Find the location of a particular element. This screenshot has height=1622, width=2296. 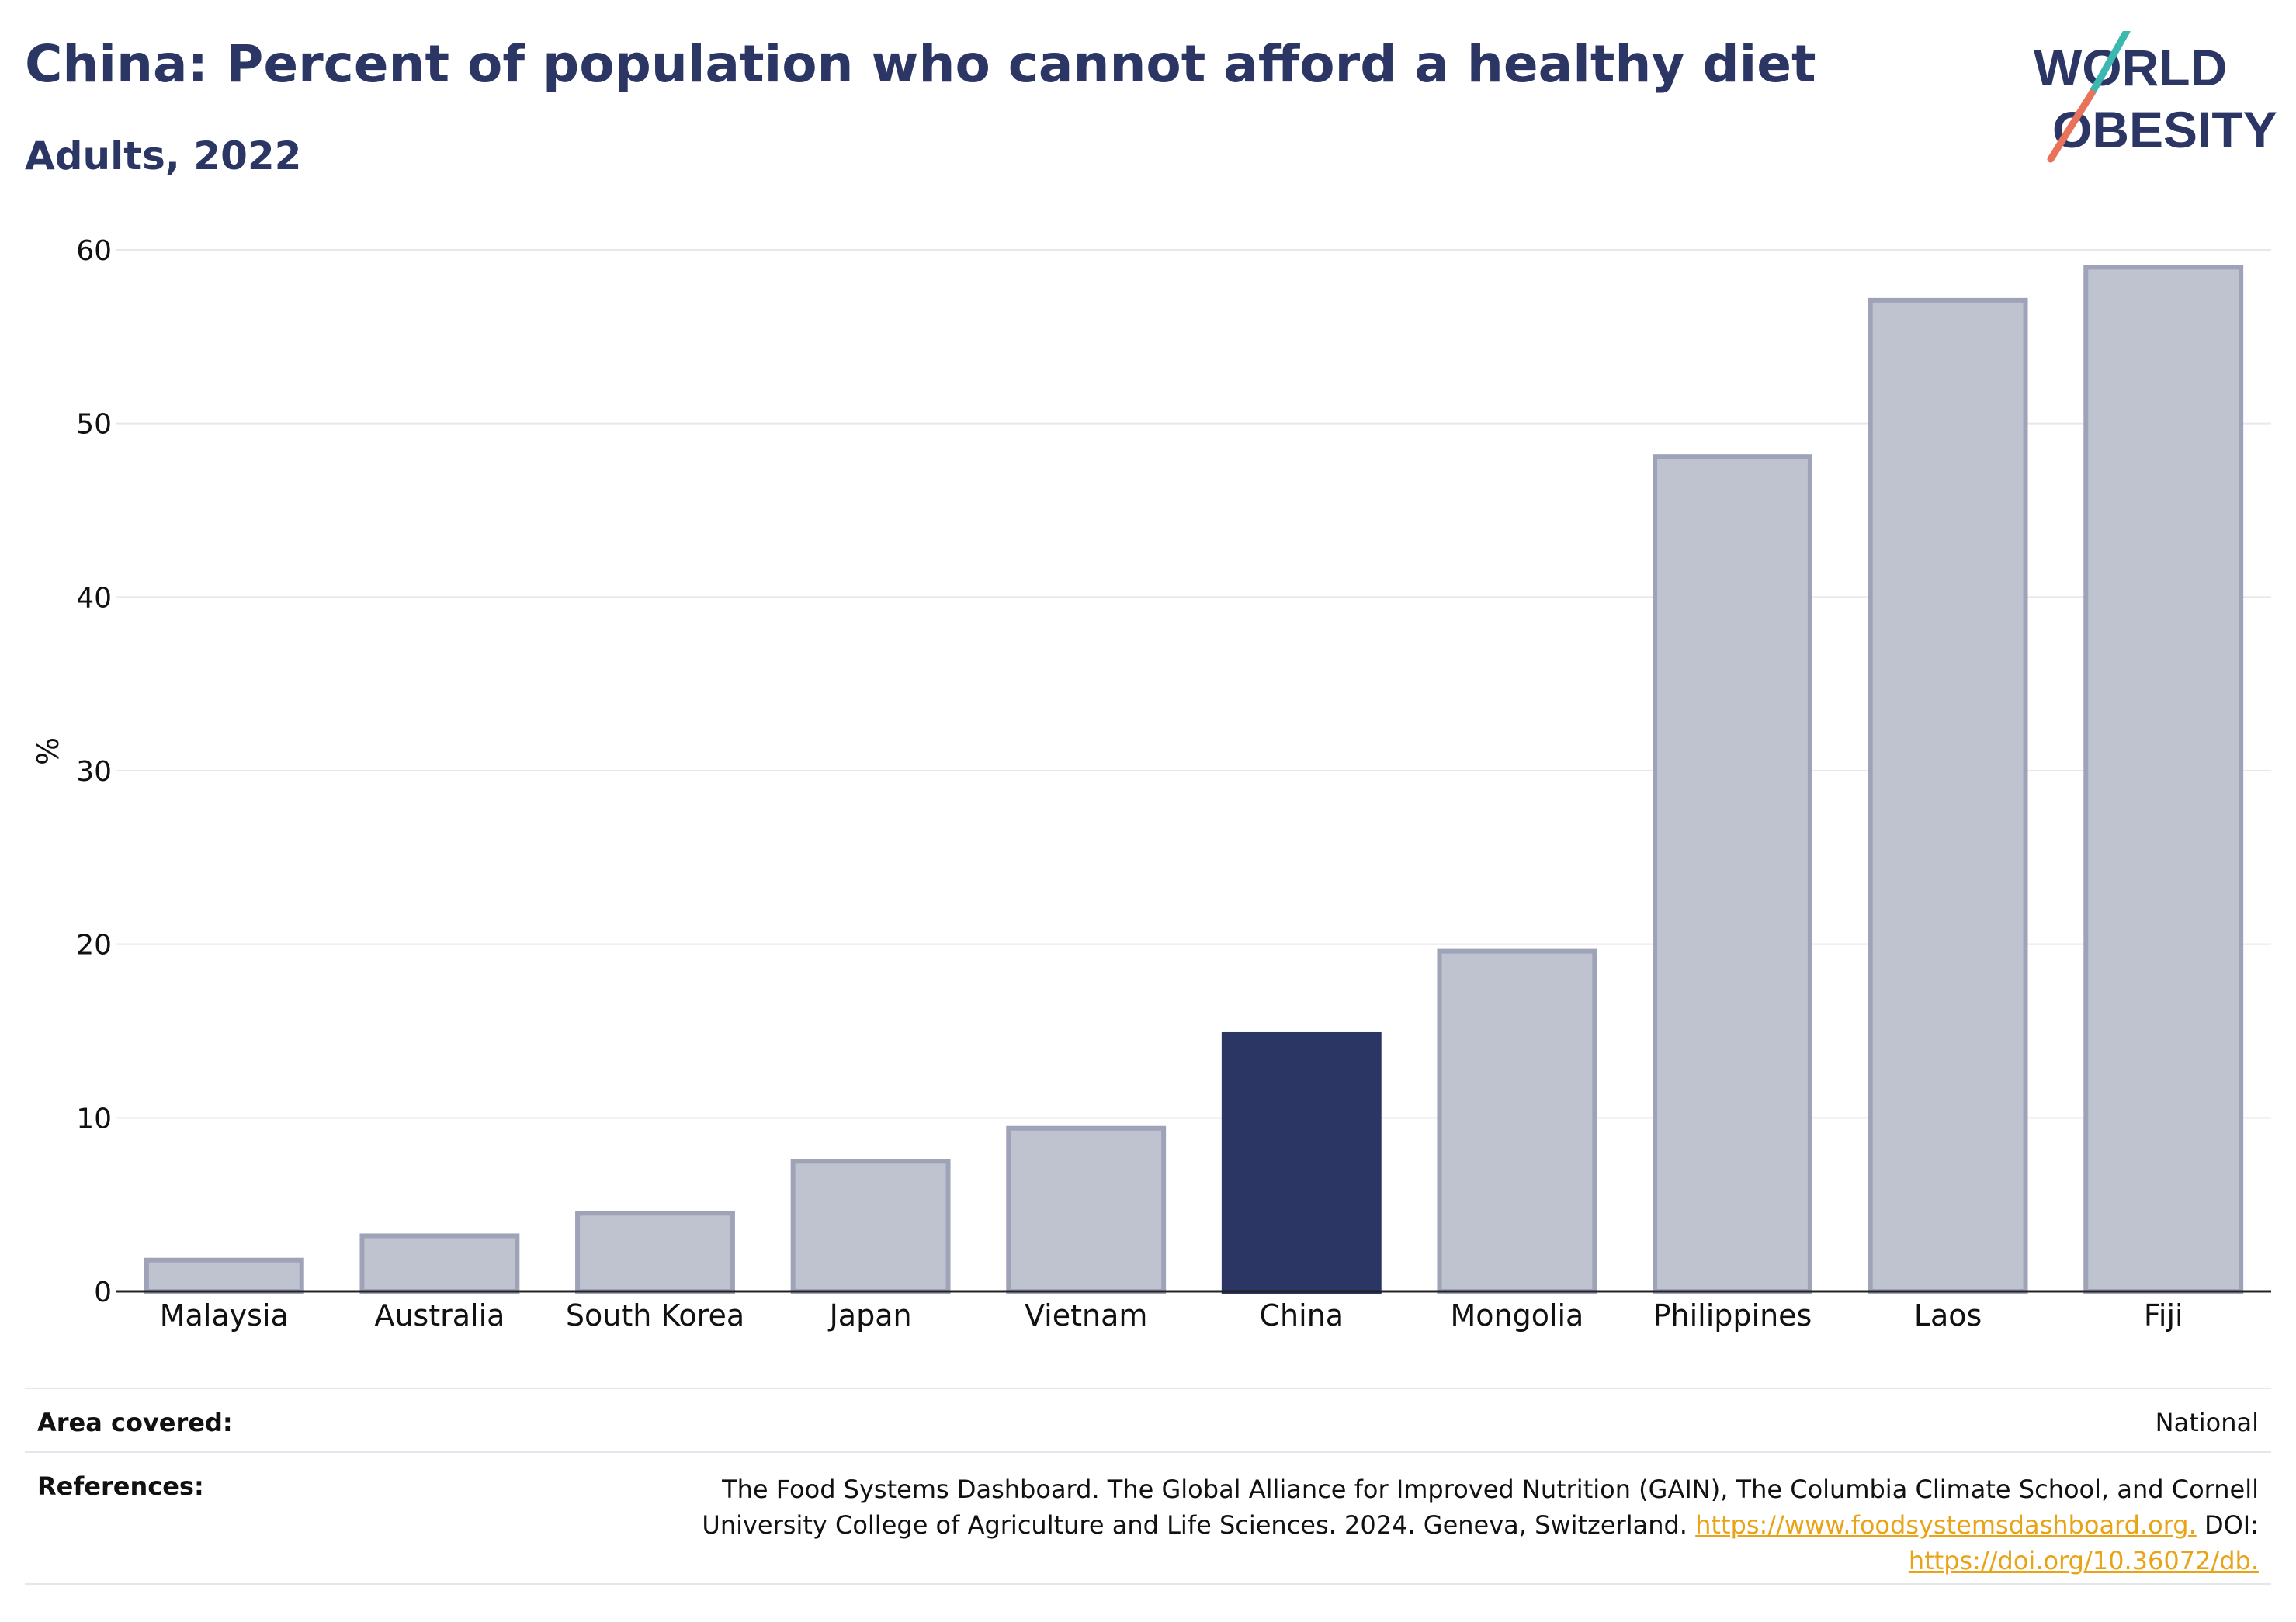

bar-fiji is located at coordinates (2163, 779).